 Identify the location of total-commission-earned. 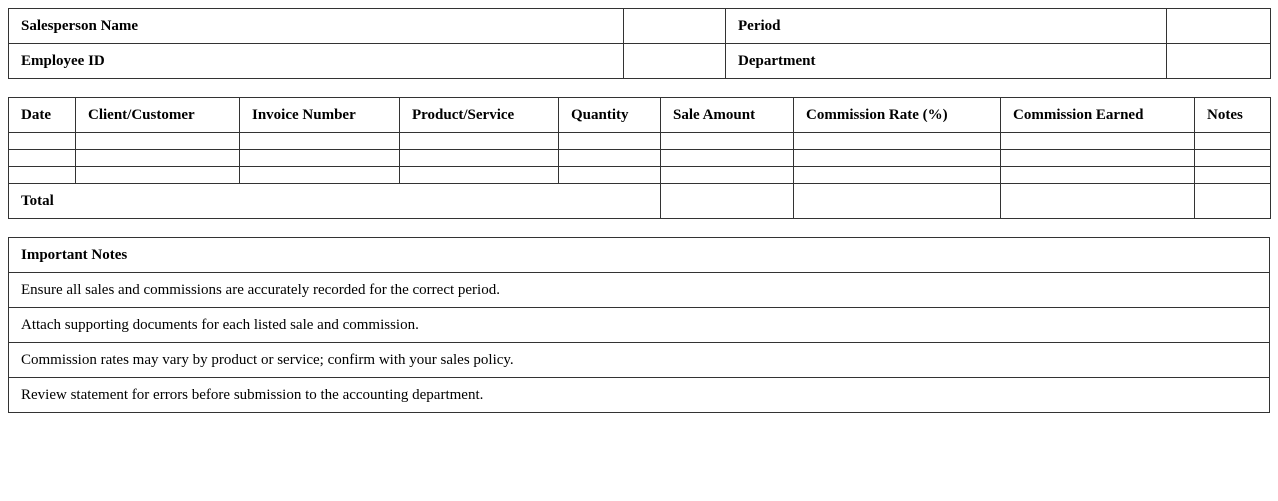
(1097, 201).